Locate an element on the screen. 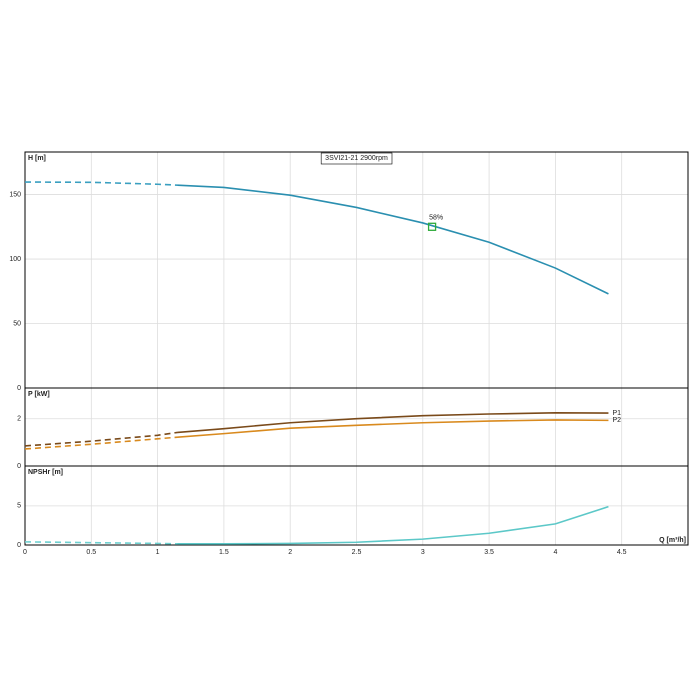 The image size is (700, 700). x-tick-label: 3.5 is located at coordinates (489, 552).